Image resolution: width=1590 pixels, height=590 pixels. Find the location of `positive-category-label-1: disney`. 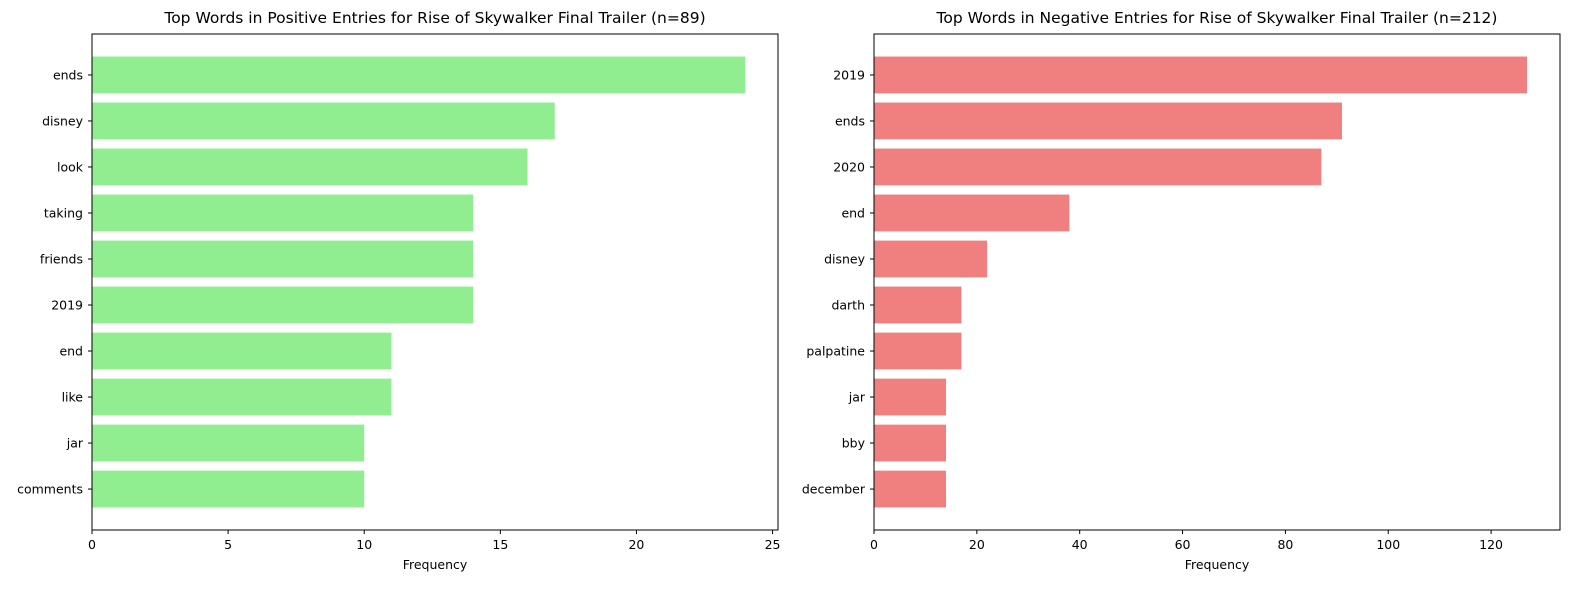

positive-category-label-1: disney is located at coordinates (63, 120).